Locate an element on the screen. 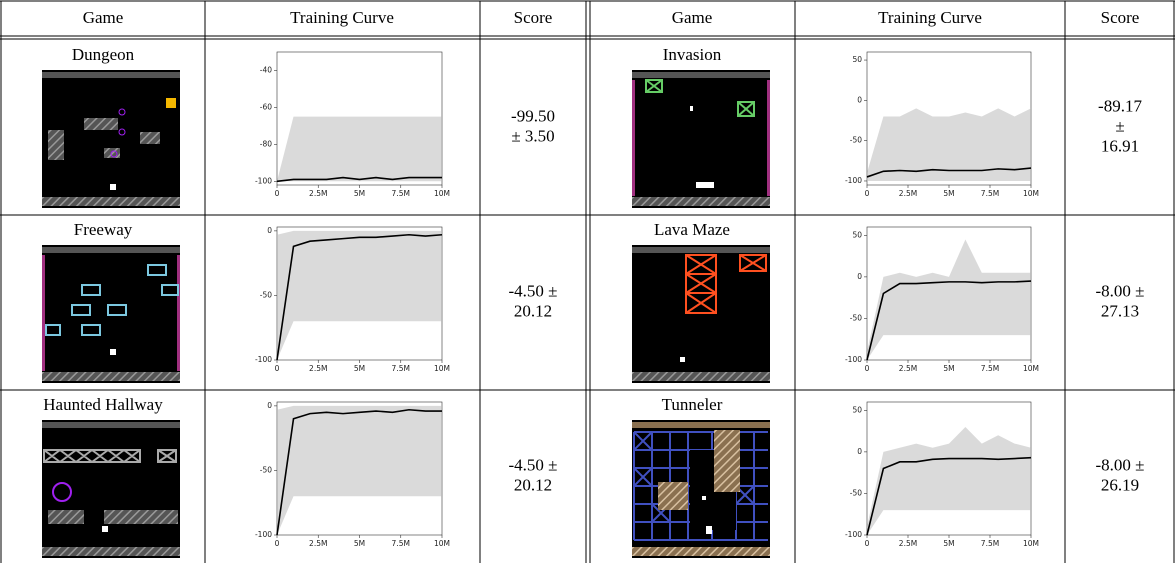 This screenshot has width=1175, height=563. y-tick-label: -40 is located at coordinates (266, 69).